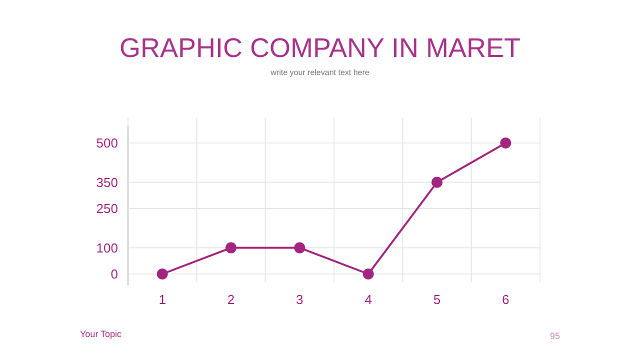  What do you see at coordinates (506, 299) in the screenshot?
I see `x-tick-label: 6` at bounding box center [506, 299].